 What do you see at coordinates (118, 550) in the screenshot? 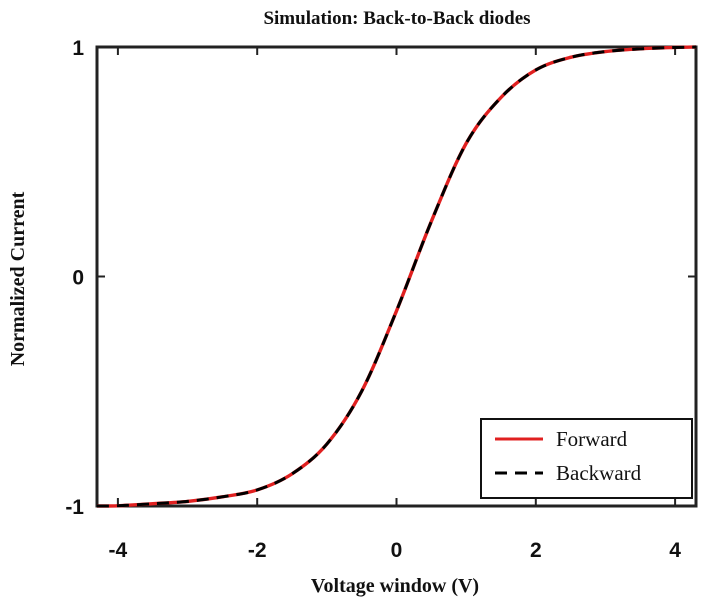
I see `x-tick-label: -4` at bounding box center [118, 550].